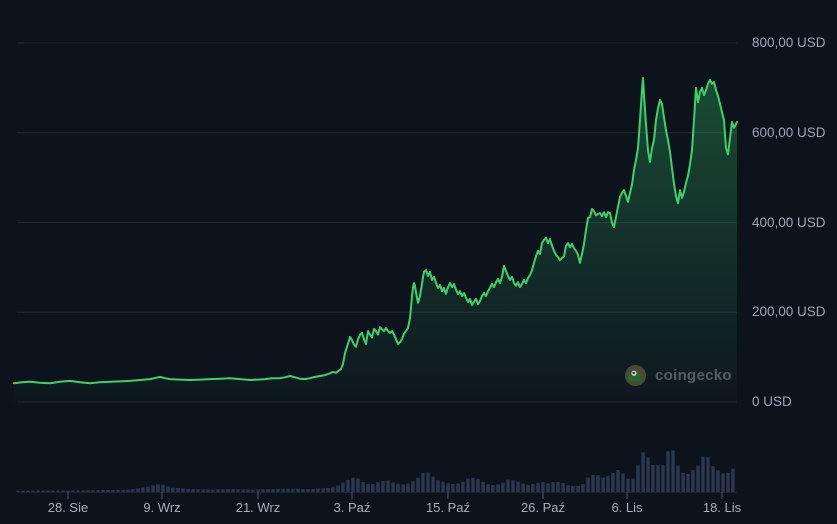  What do you see at coordinates (722, 507) in the screenshot?
I see `x-axis-label: 18. Lis` at bounding box center [722, 507].